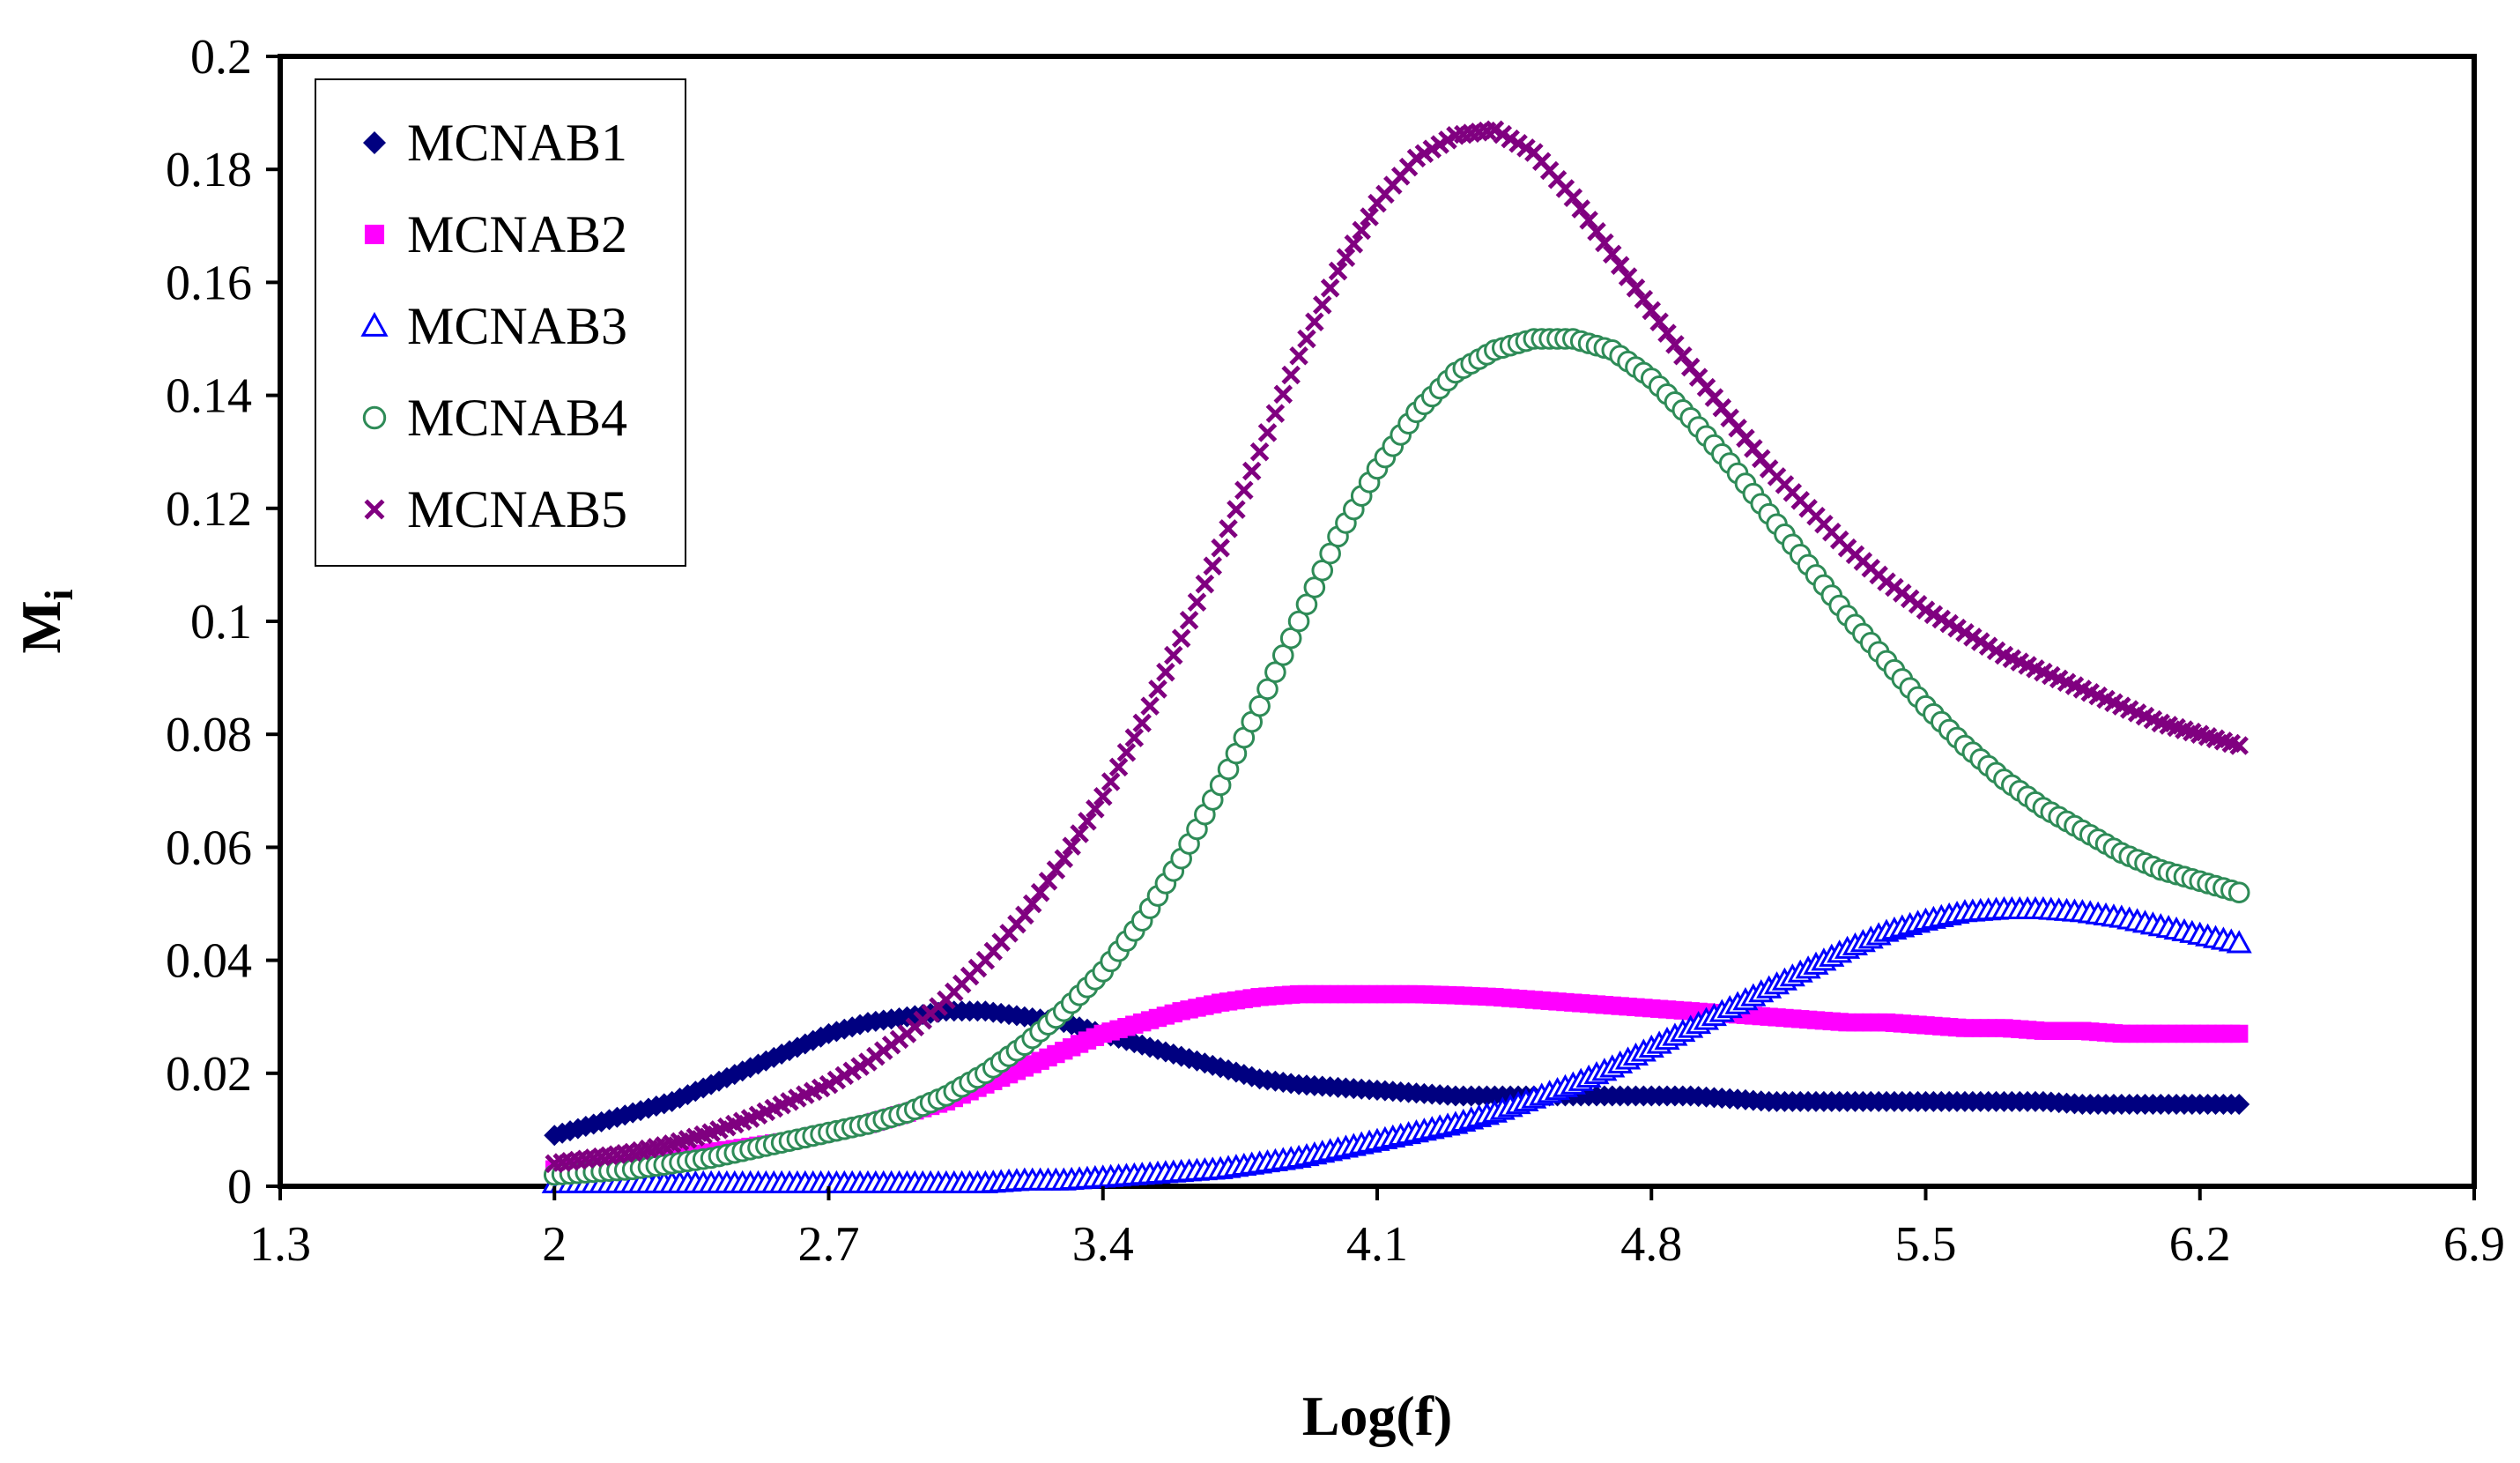 Image resolution: width=2520 pixels, height=1463 pixels. I want to click on y-tick-label: 0.14, so click(209, 396).